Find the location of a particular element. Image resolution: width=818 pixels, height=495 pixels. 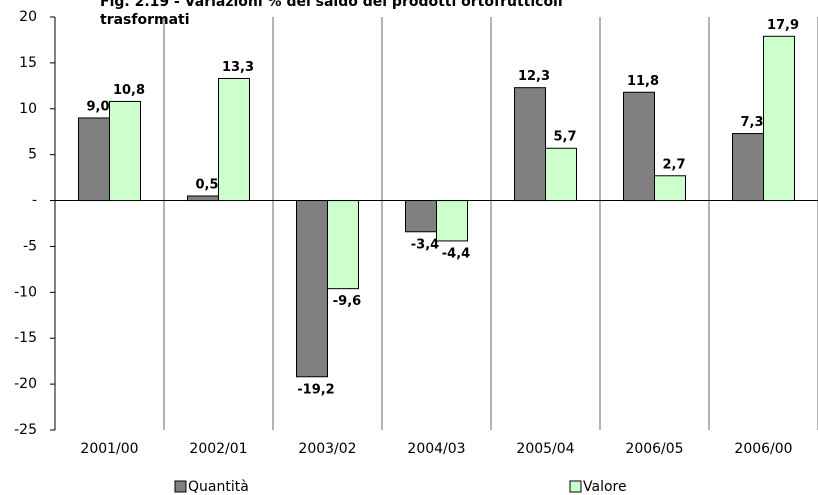

value-label: 9,0 is located at coordinates (97, 106).